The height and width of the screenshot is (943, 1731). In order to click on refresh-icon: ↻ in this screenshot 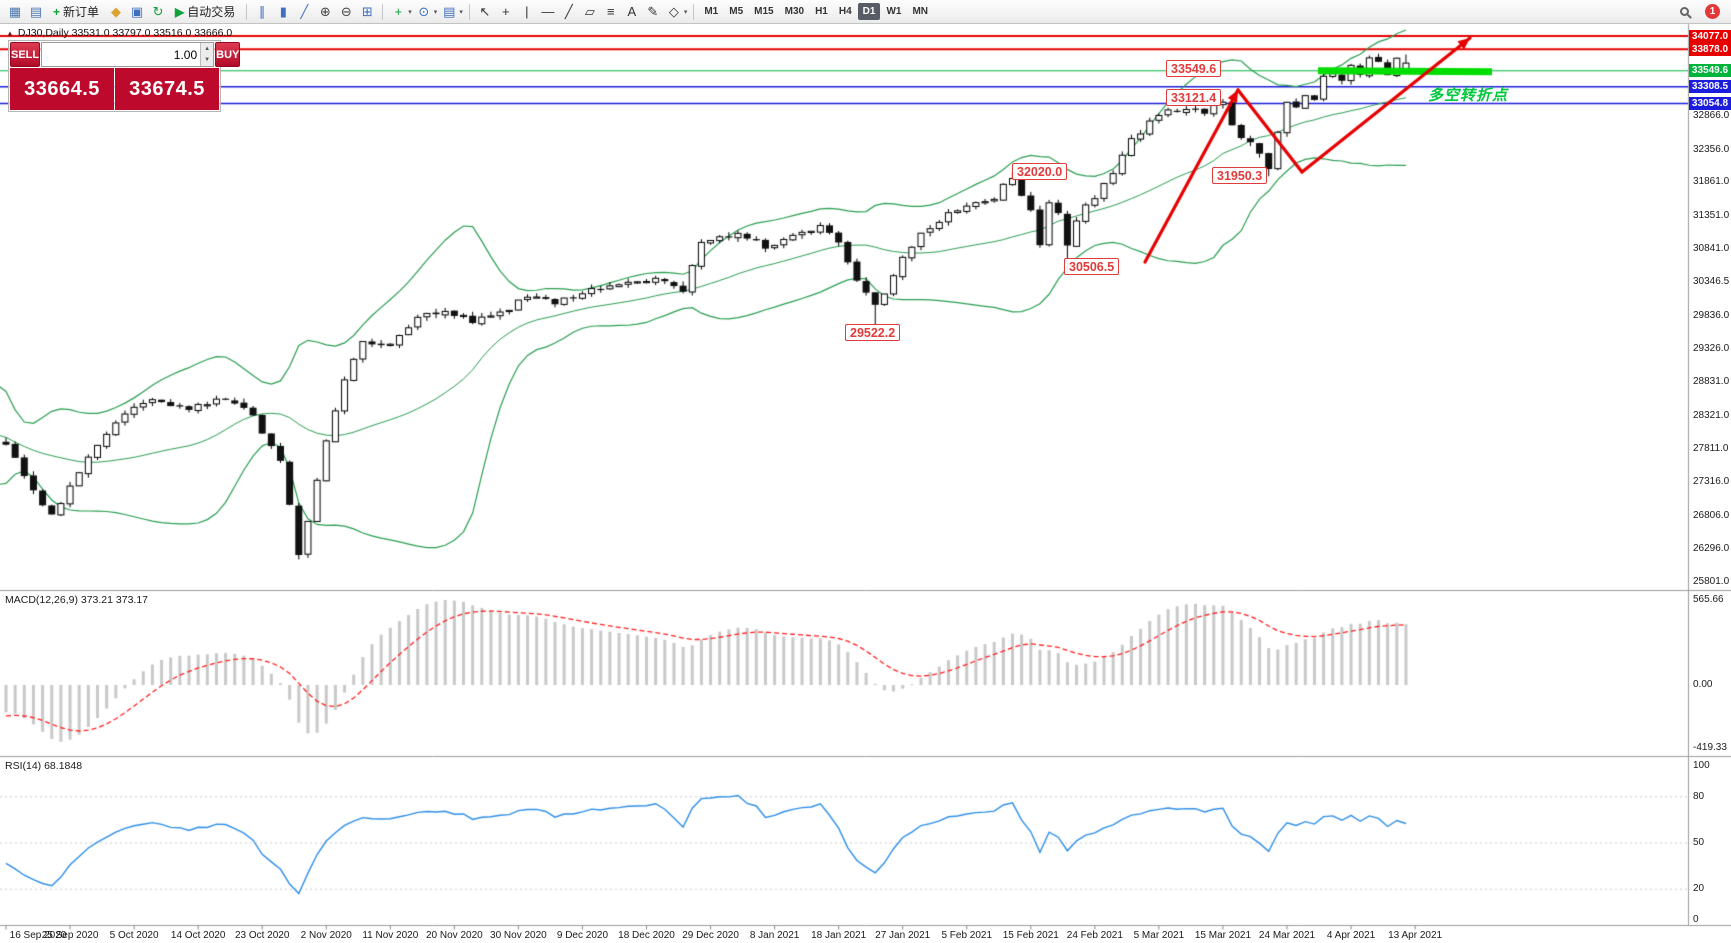, I will do `click(158, 11)`.